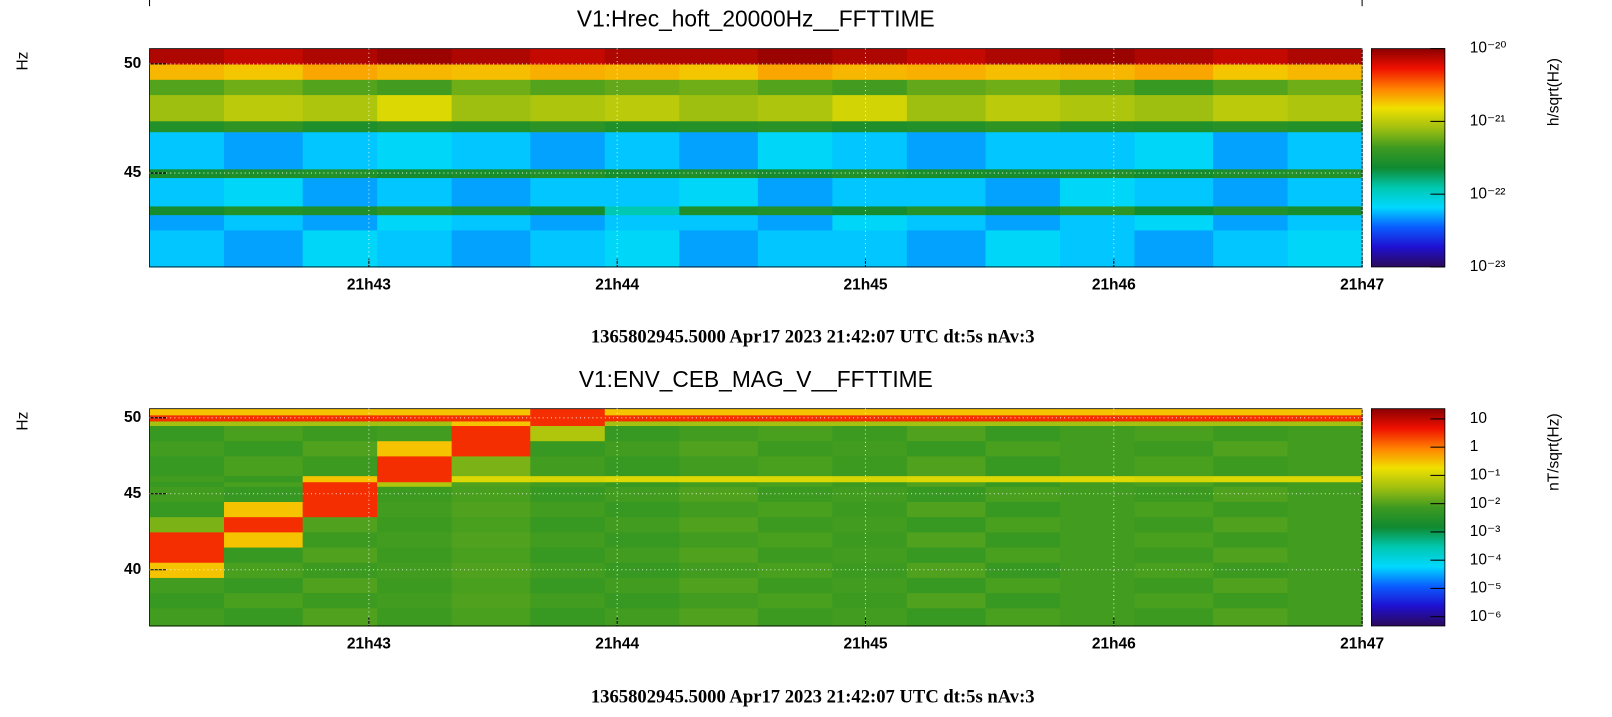 The width and height of the screenshot is (1612, 717). I want to click on z-tick-label: 10⁻², so click(1485, 503).